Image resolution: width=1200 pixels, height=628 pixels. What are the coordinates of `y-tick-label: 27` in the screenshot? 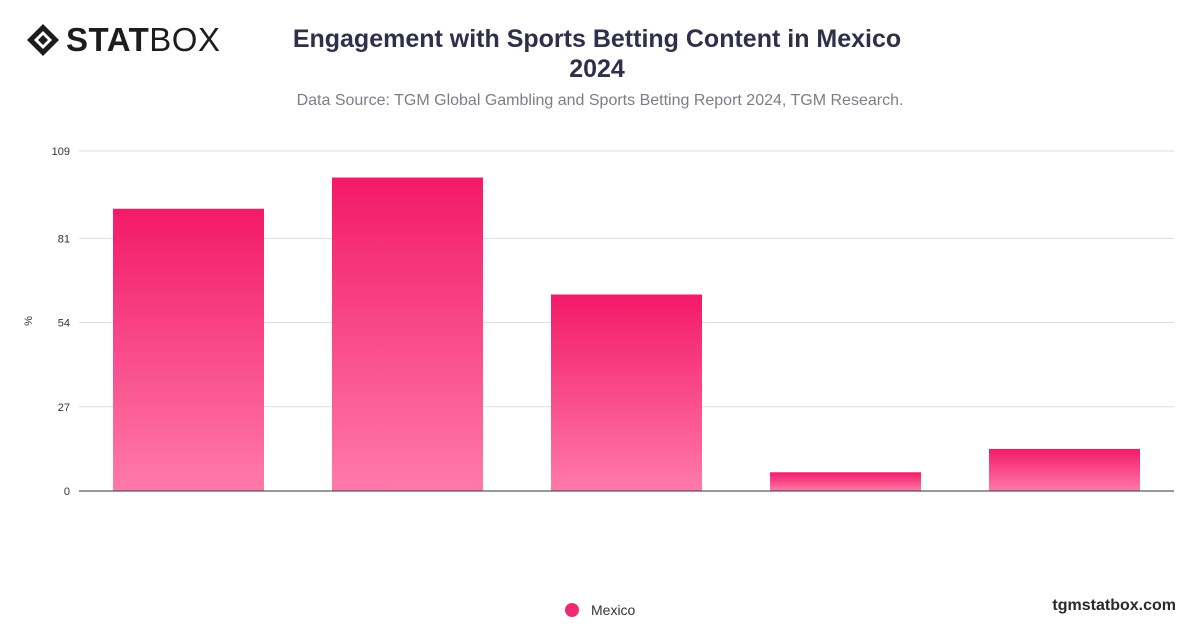 It's located at (64, 408).